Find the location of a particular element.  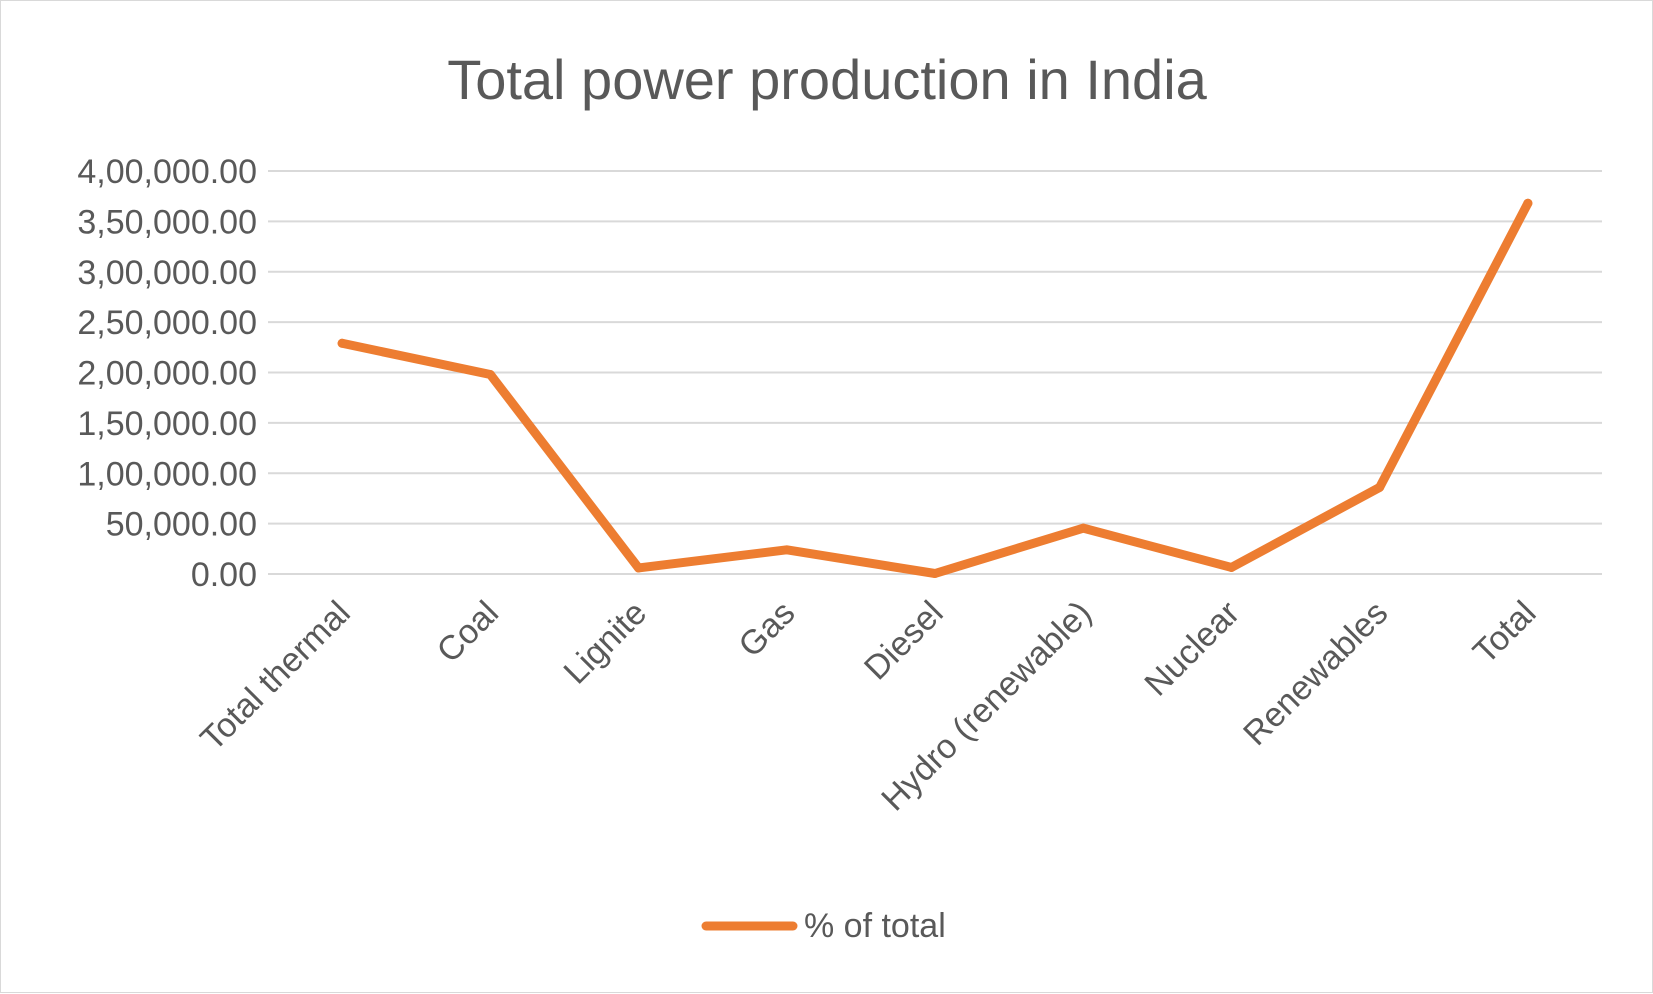

x-tick-label: Gas is located at coordinates (766, 629).